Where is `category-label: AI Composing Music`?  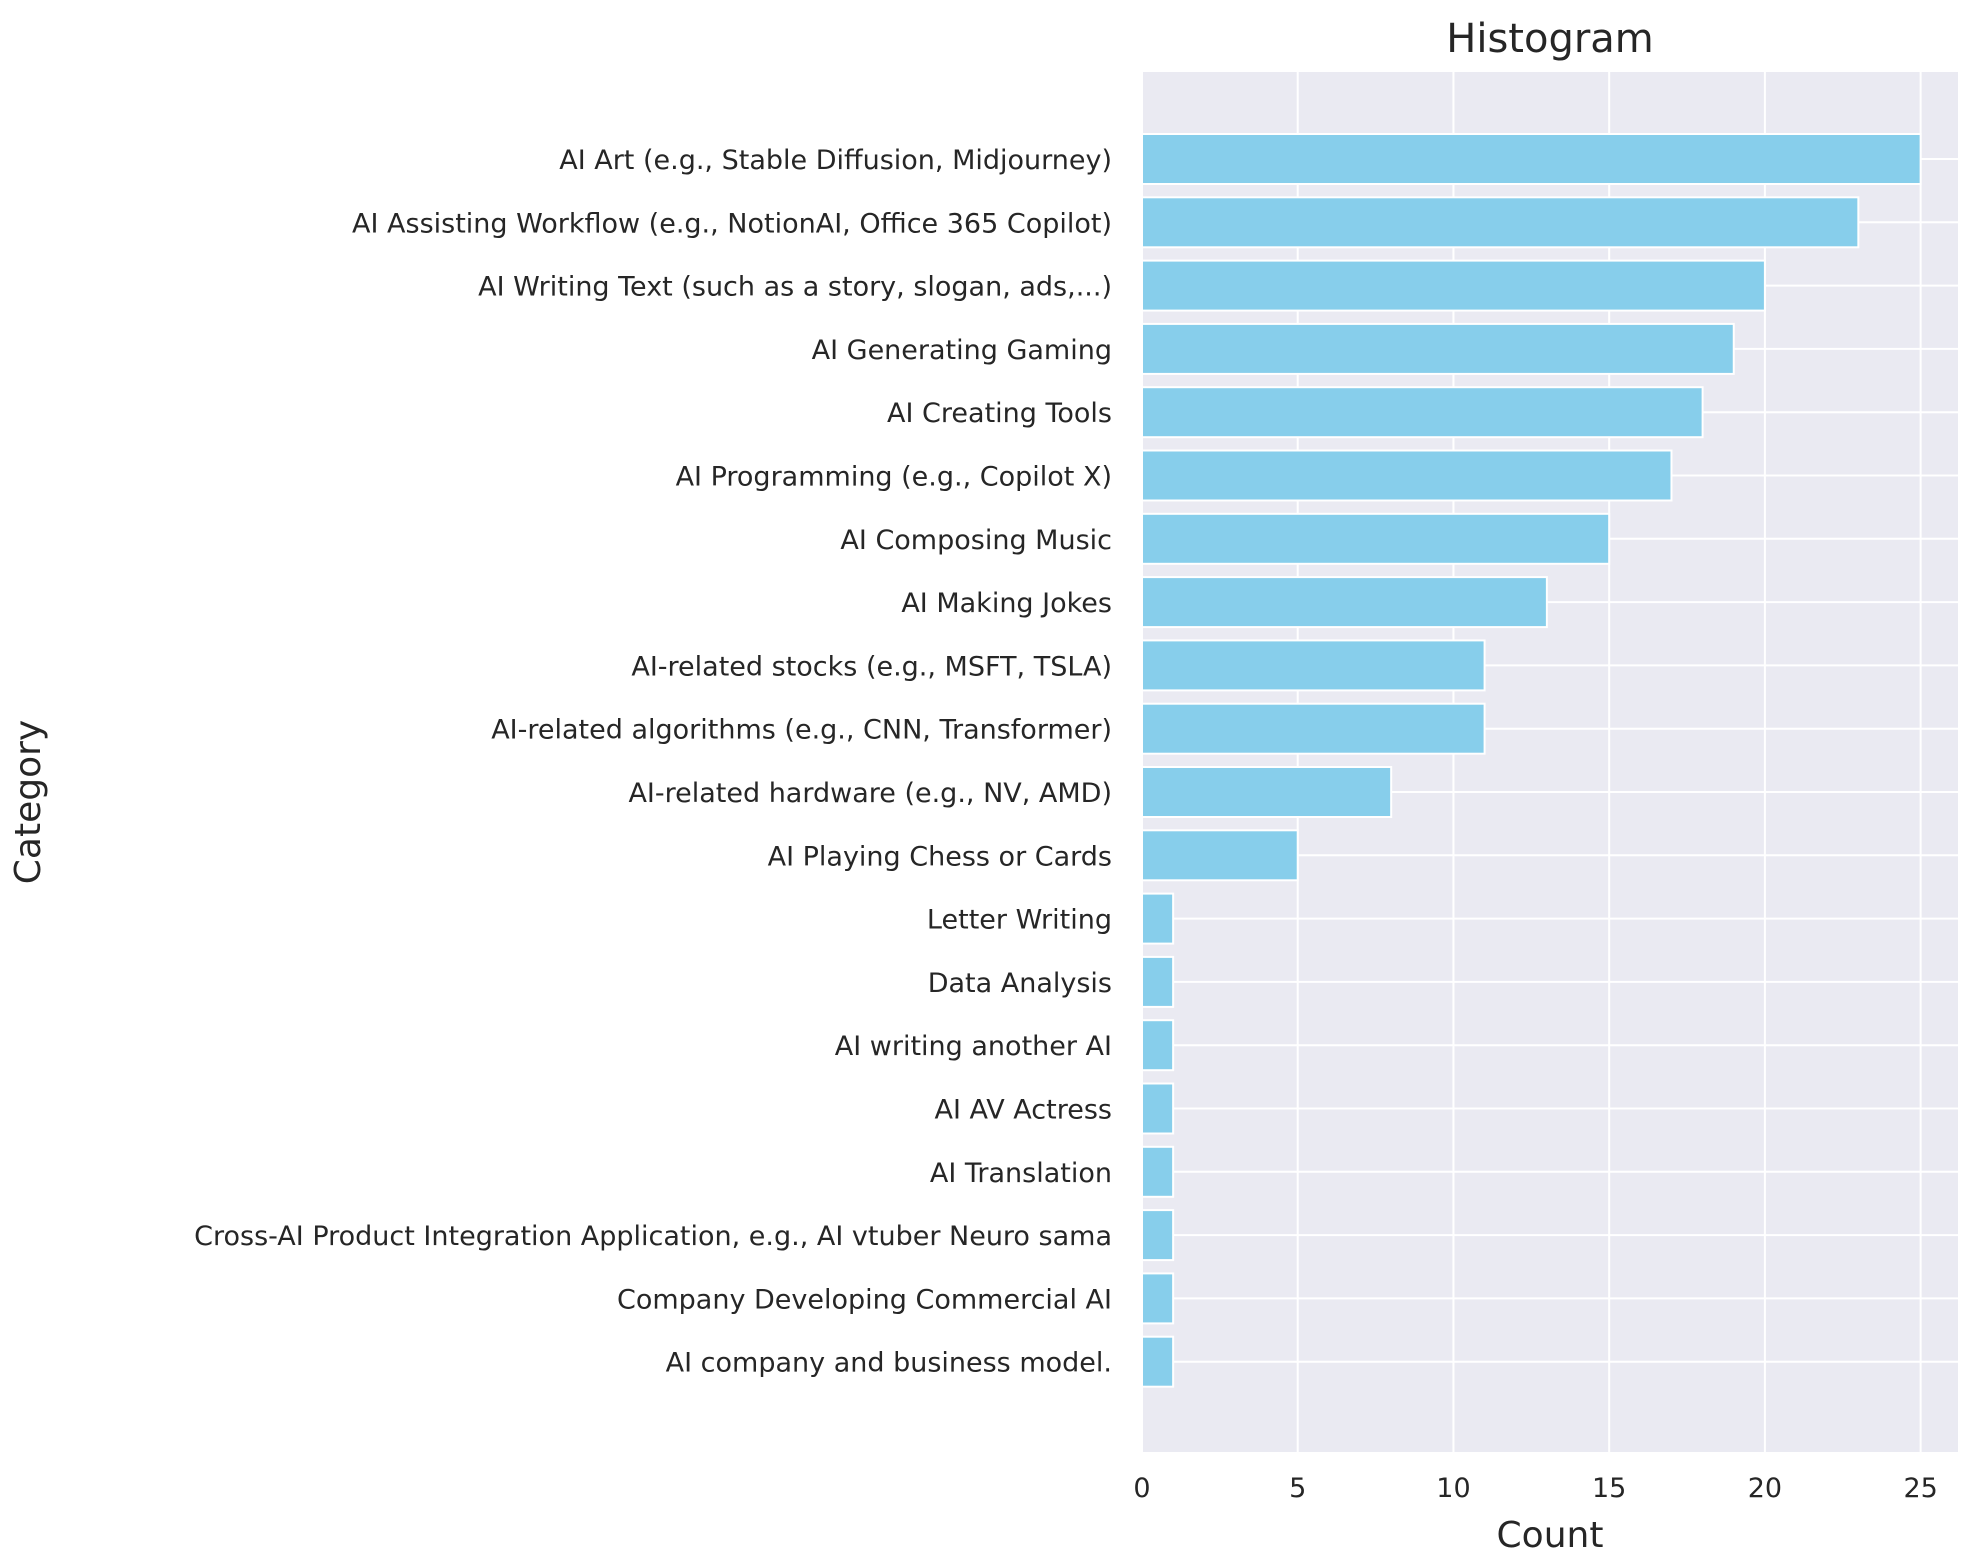
category-label: AI Composing Music is located at coordinates (976, 540).